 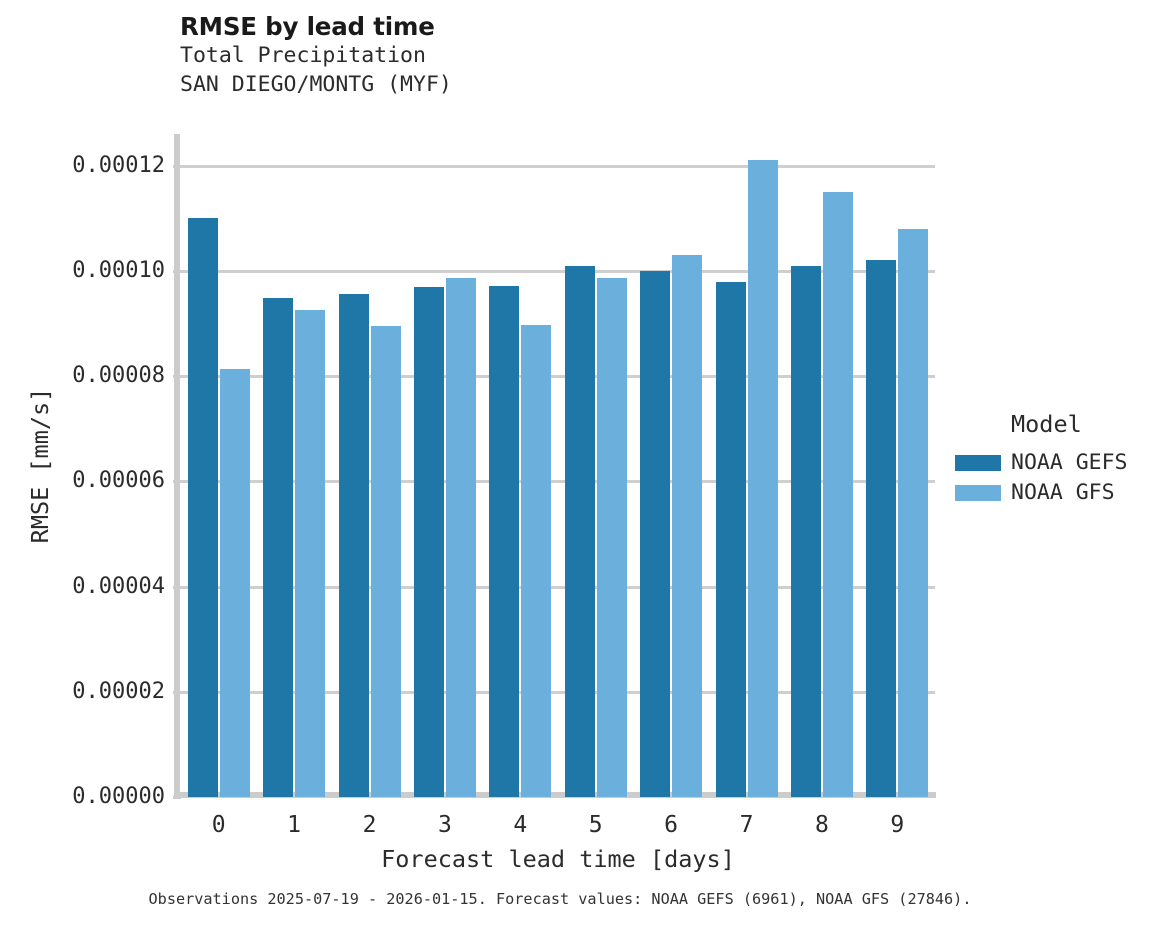 I want to click on y-tick-label: 0.00006, so click(x=118, y=481).